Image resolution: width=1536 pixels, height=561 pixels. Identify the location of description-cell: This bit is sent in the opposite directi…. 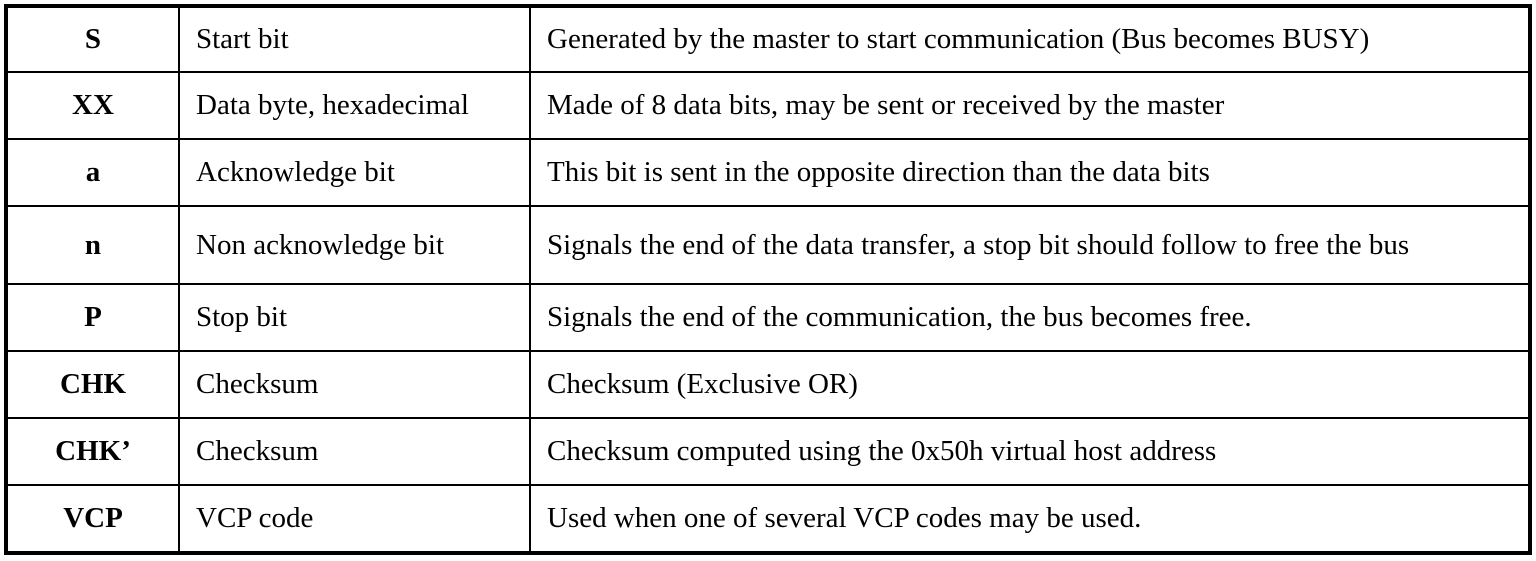
(1030, 172).